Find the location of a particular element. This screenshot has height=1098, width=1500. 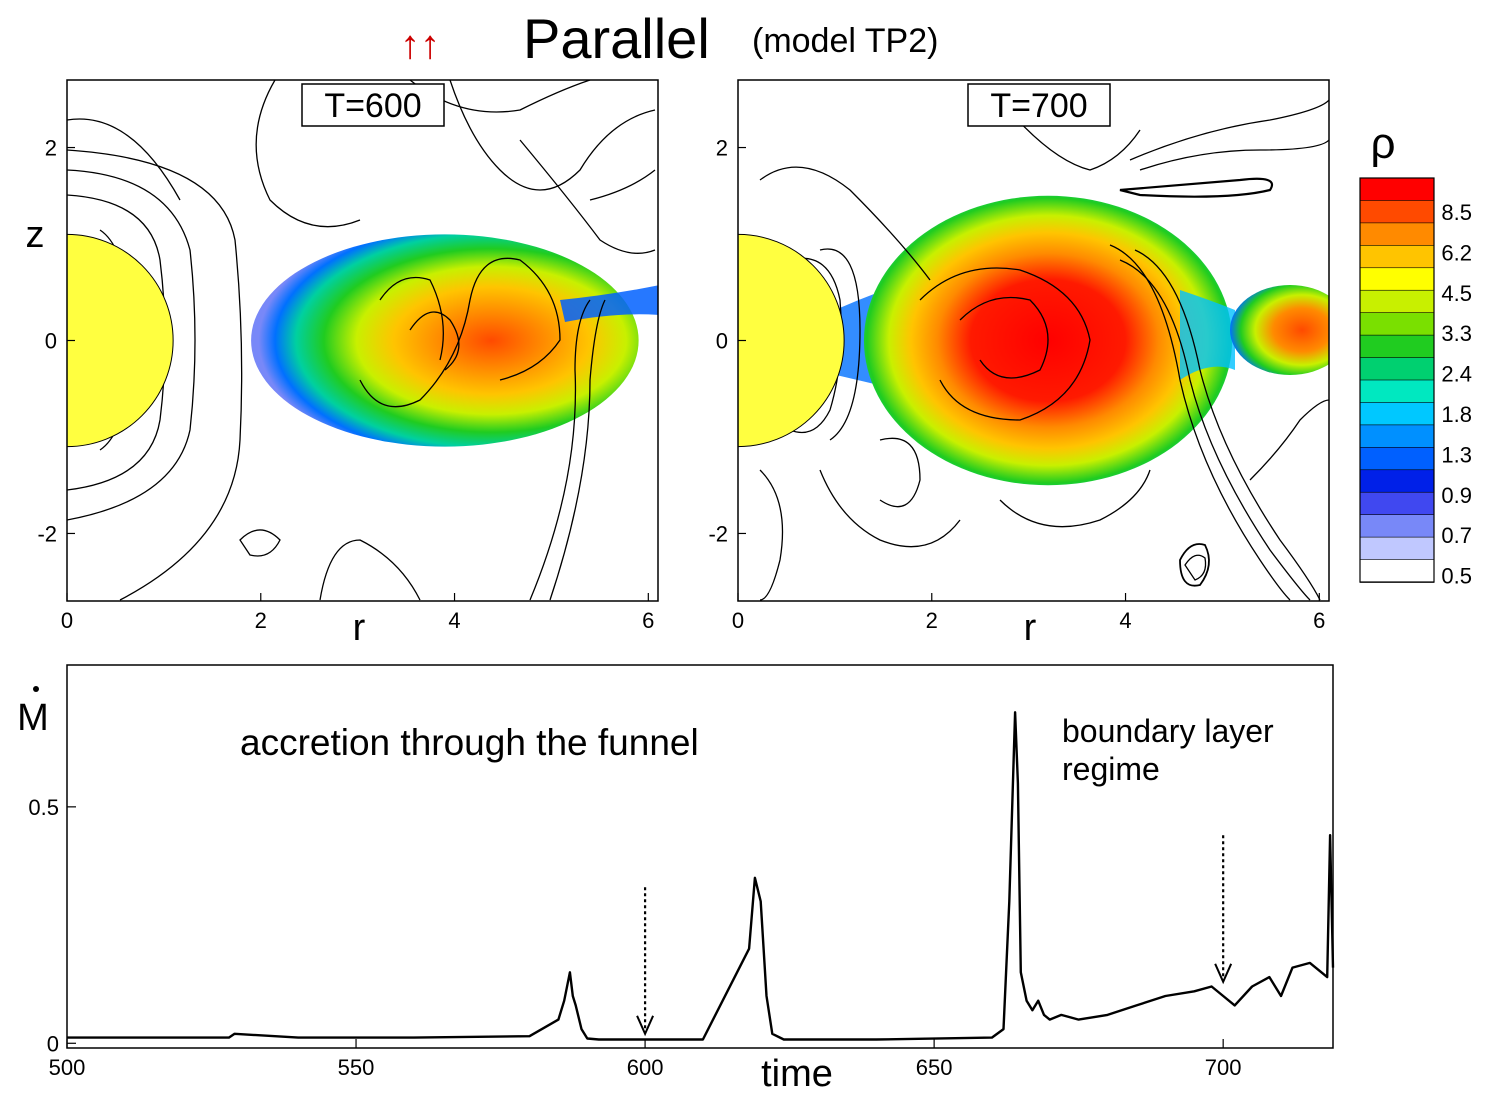

timeseries-y-axis-label: M is located at coordinates (33, 718).